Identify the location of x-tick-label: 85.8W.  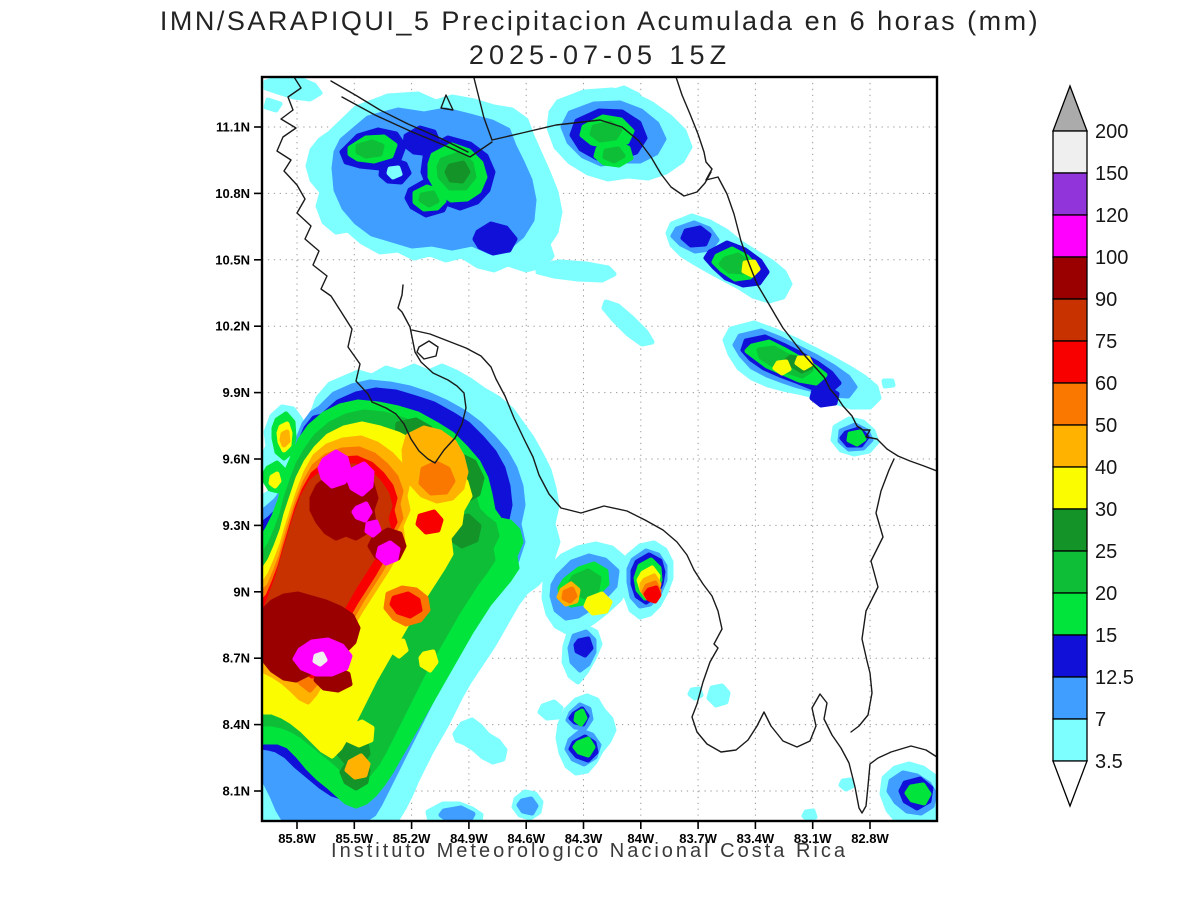
(297, 838).